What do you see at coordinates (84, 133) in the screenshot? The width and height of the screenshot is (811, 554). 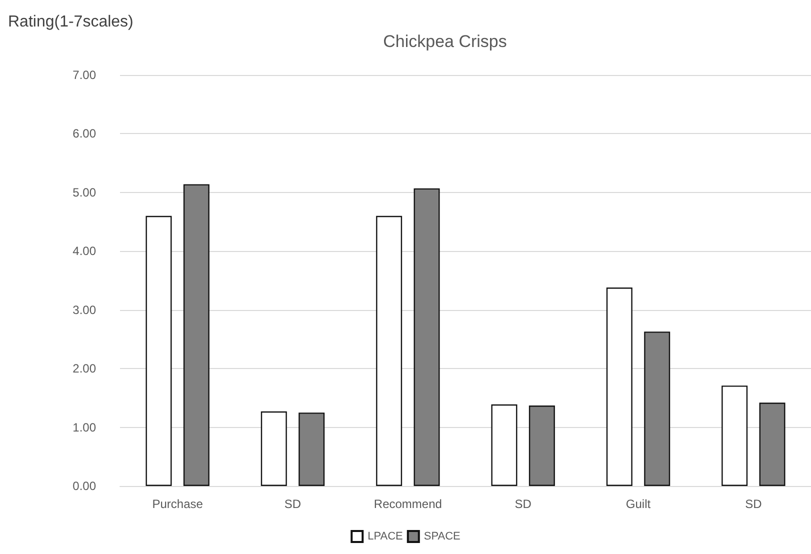 I see `y-tick-label: 6.00` at bounding box center [84, 133].